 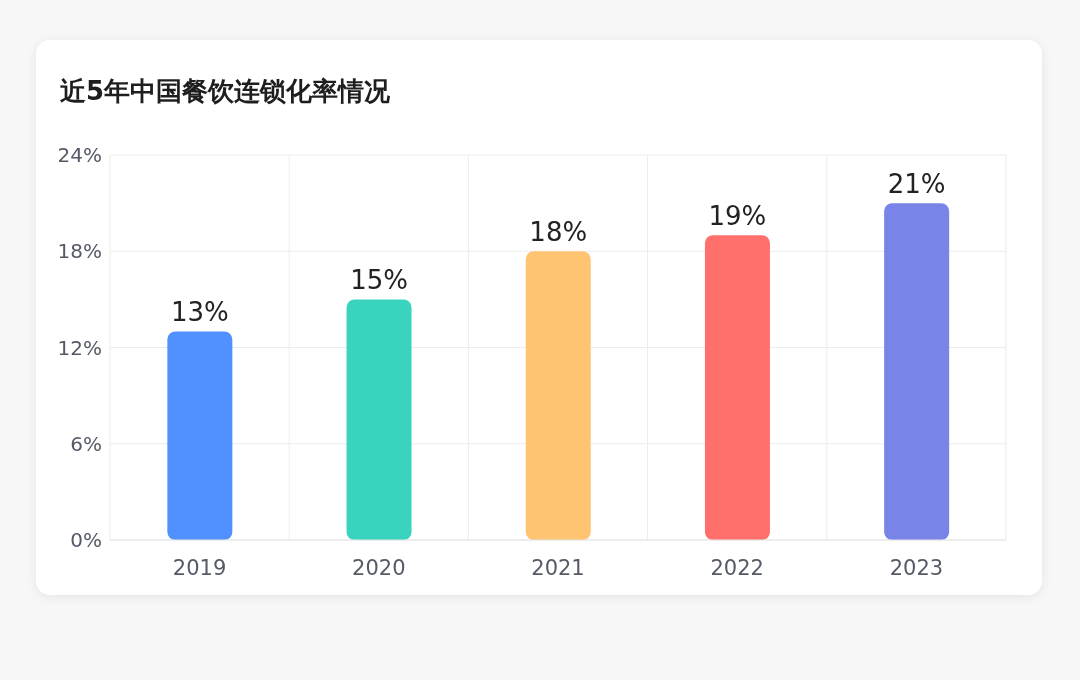 What do you see at coordinates (737, 216) in the screenshot?
I see `data-label: 19%` at bounding box center [737, 216].